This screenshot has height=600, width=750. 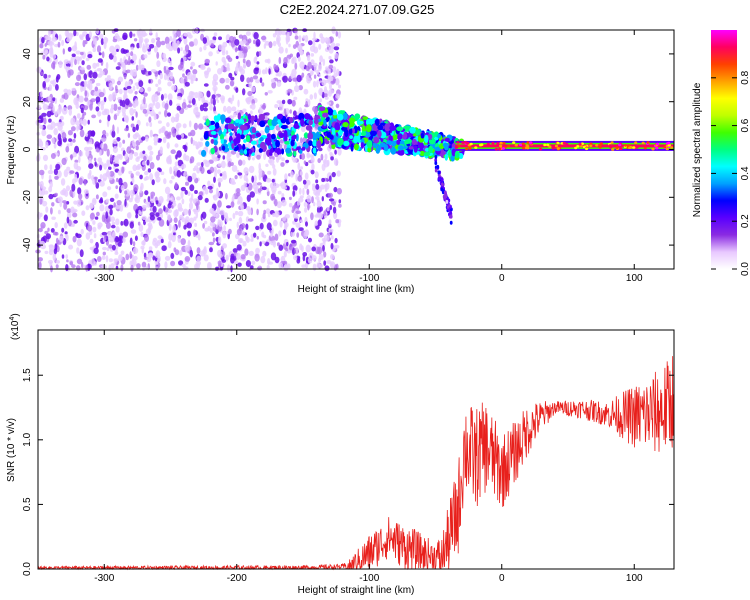 I want to click on spectrogram-x-label: Height of straight line (km), so click(x=356, y=289).